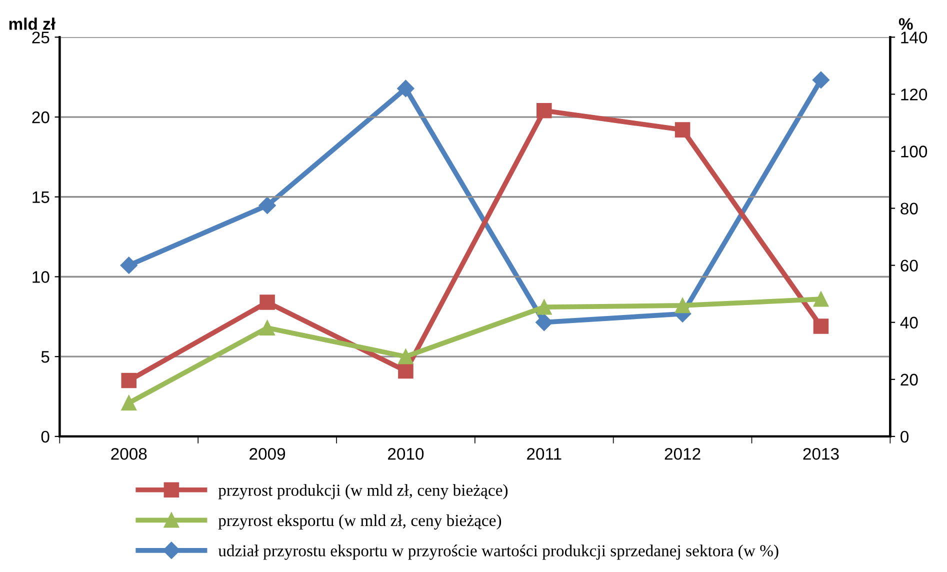  I want to click on x-tick-label: 2013, so click(821, 454).